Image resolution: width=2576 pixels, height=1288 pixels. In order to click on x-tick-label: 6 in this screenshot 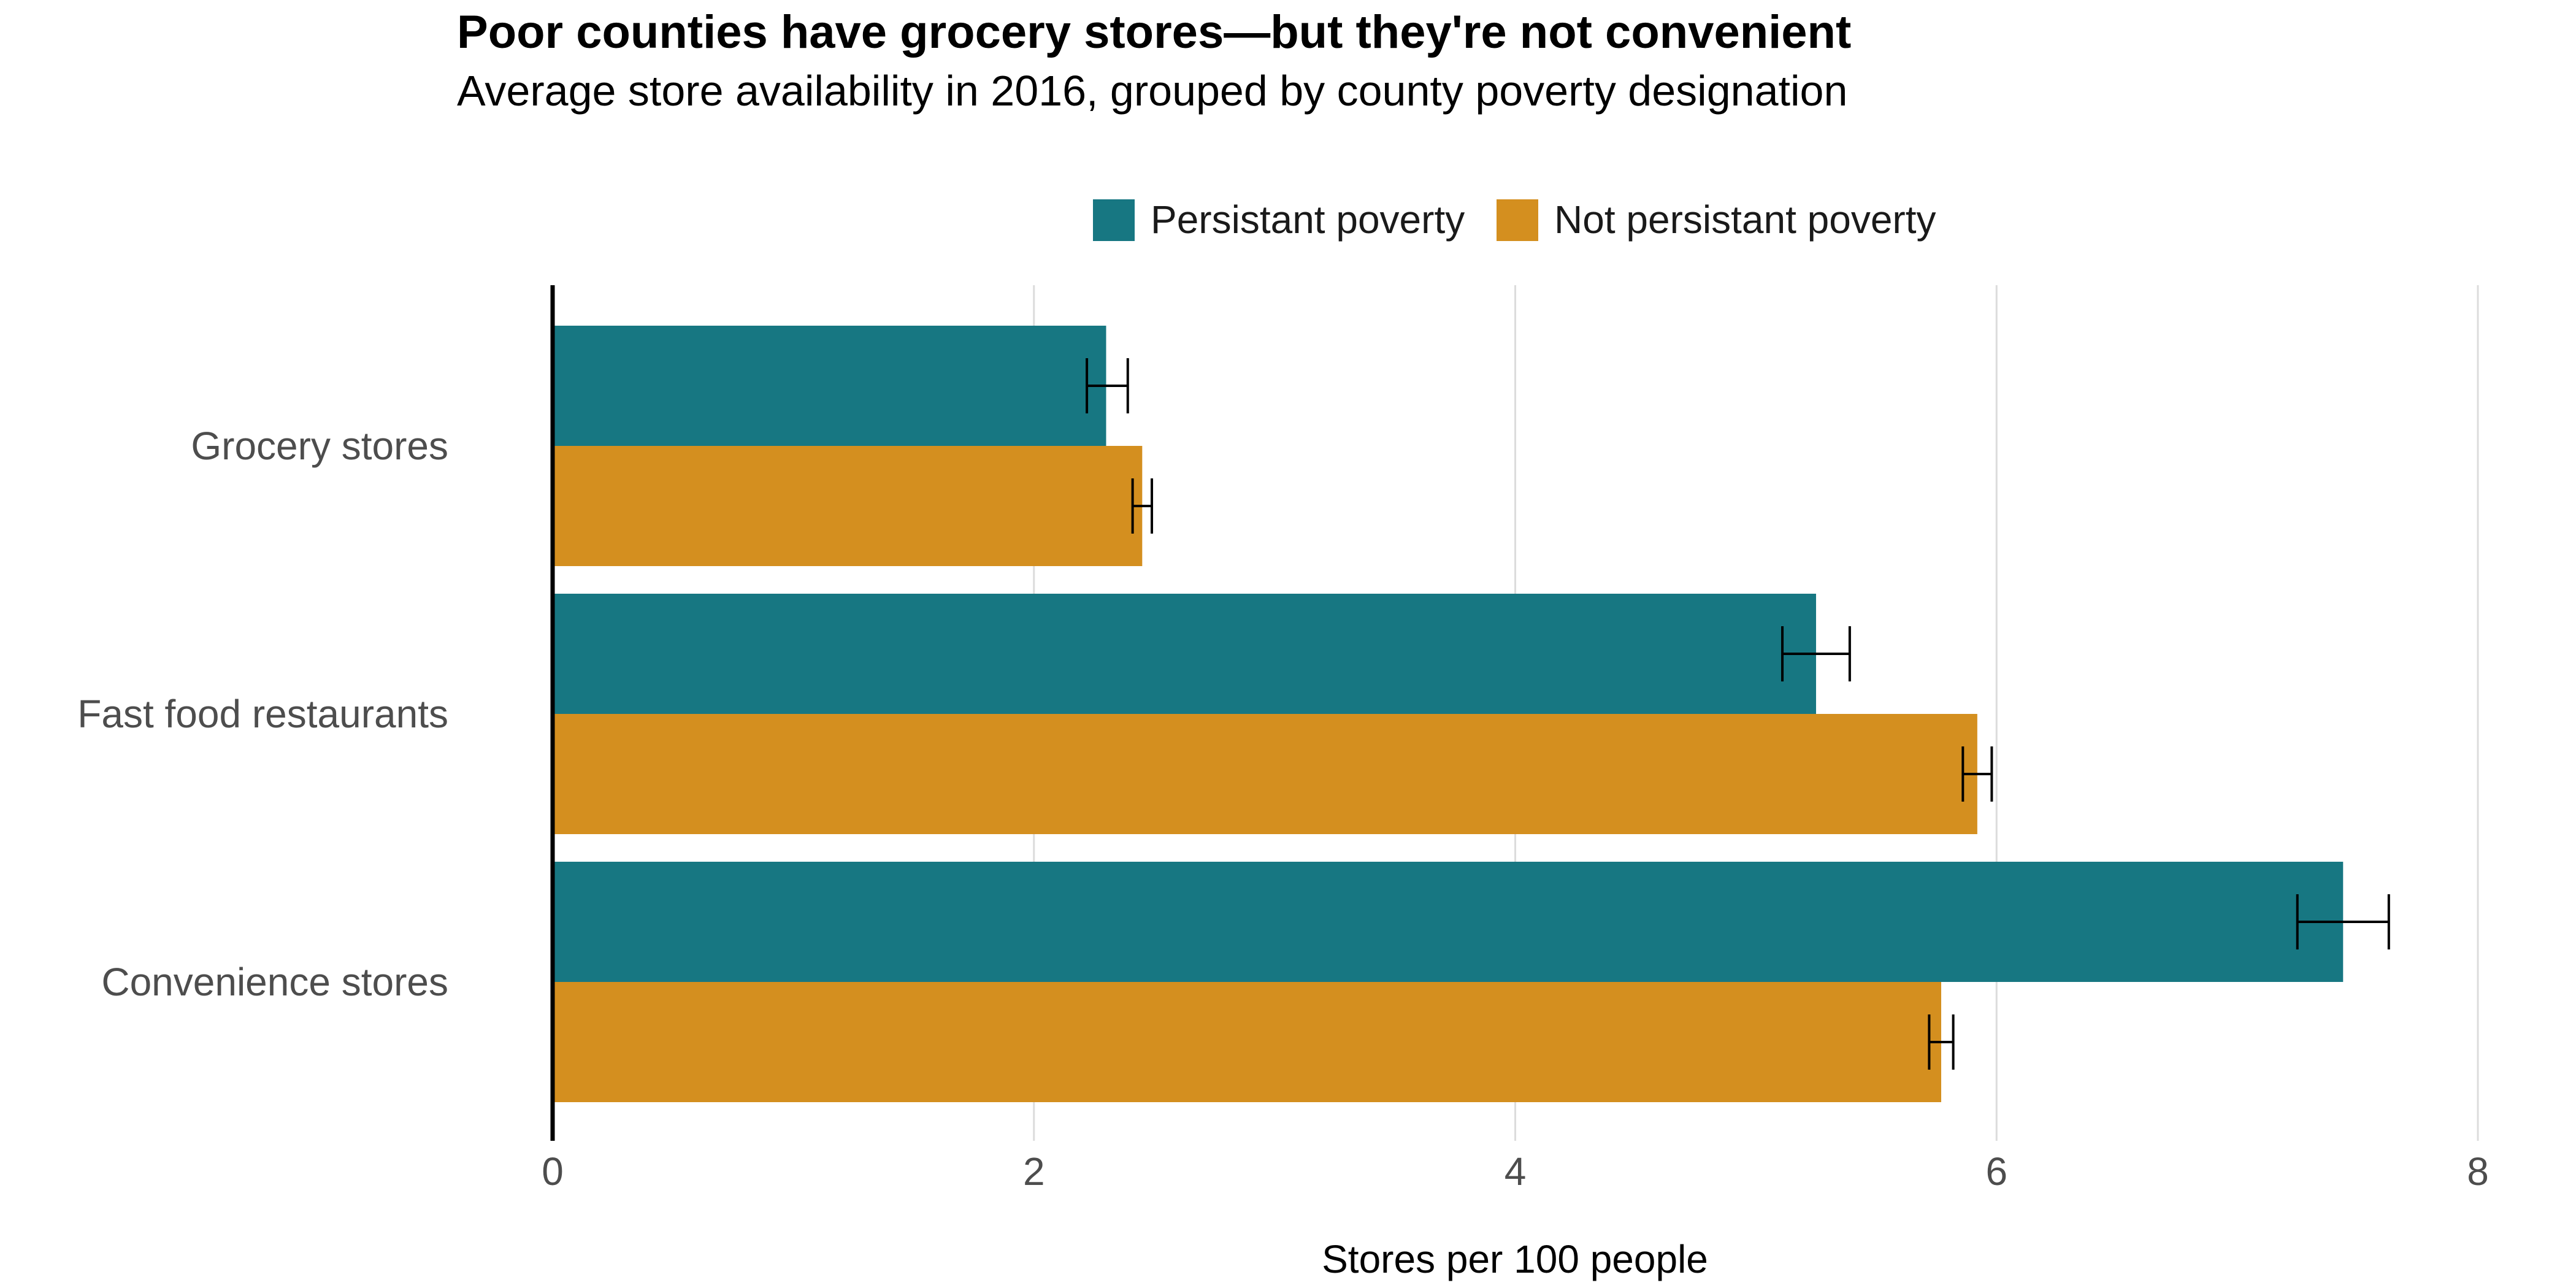, I will do `click(1996, 1171)`.